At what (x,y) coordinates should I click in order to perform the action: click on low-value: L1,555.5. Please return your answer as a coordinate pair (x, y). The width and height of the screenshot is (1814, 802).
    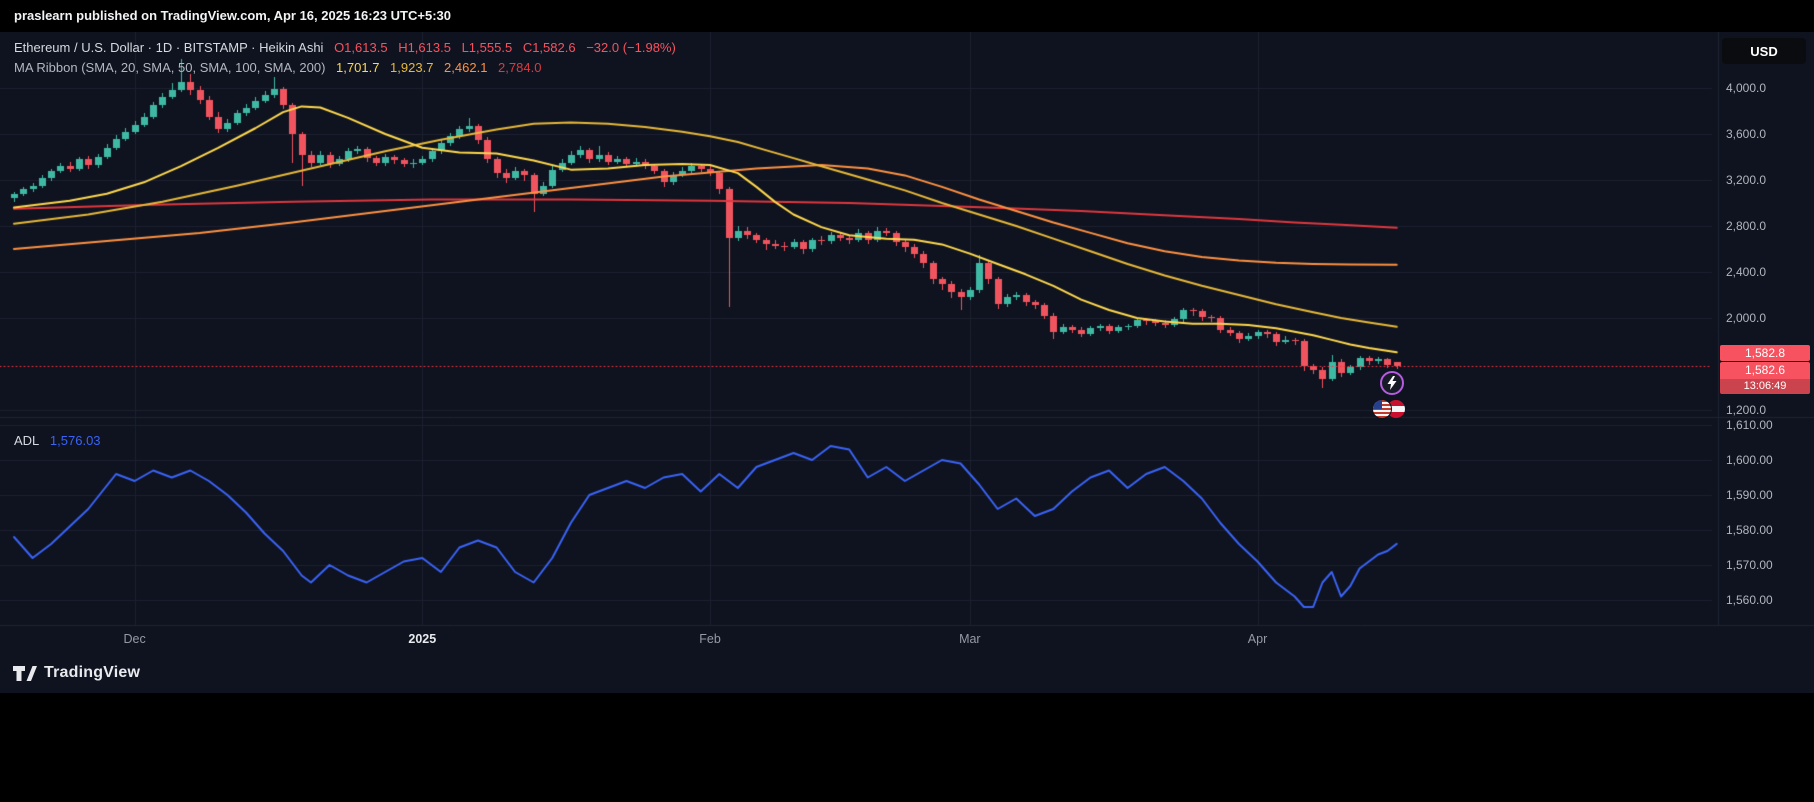
    Looking at the image, I should click on (487, 47).